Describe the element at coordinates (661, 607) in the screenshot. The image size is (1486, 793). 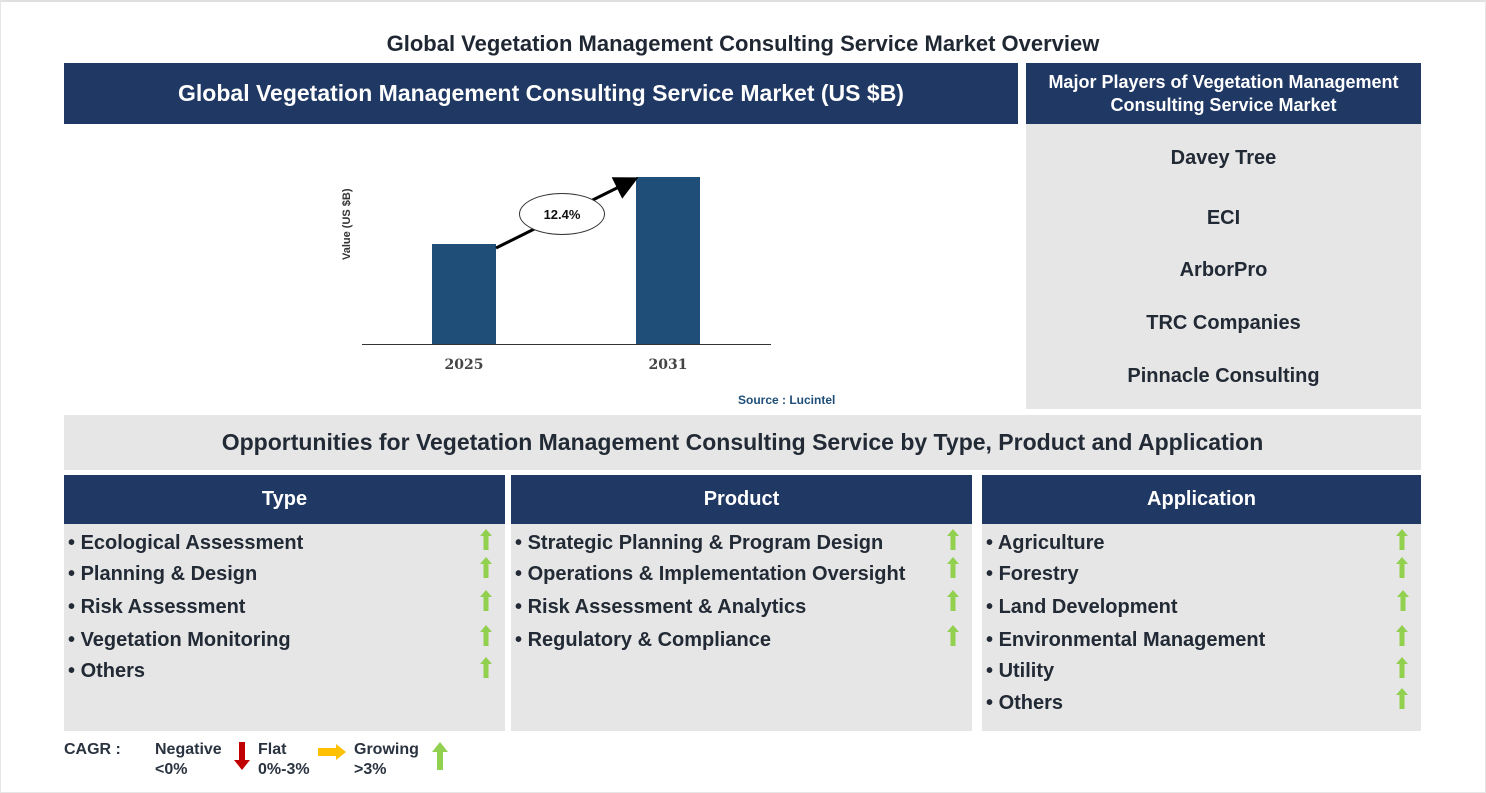
I see `product-item: • Risk Assessment & Analytics` at that location.